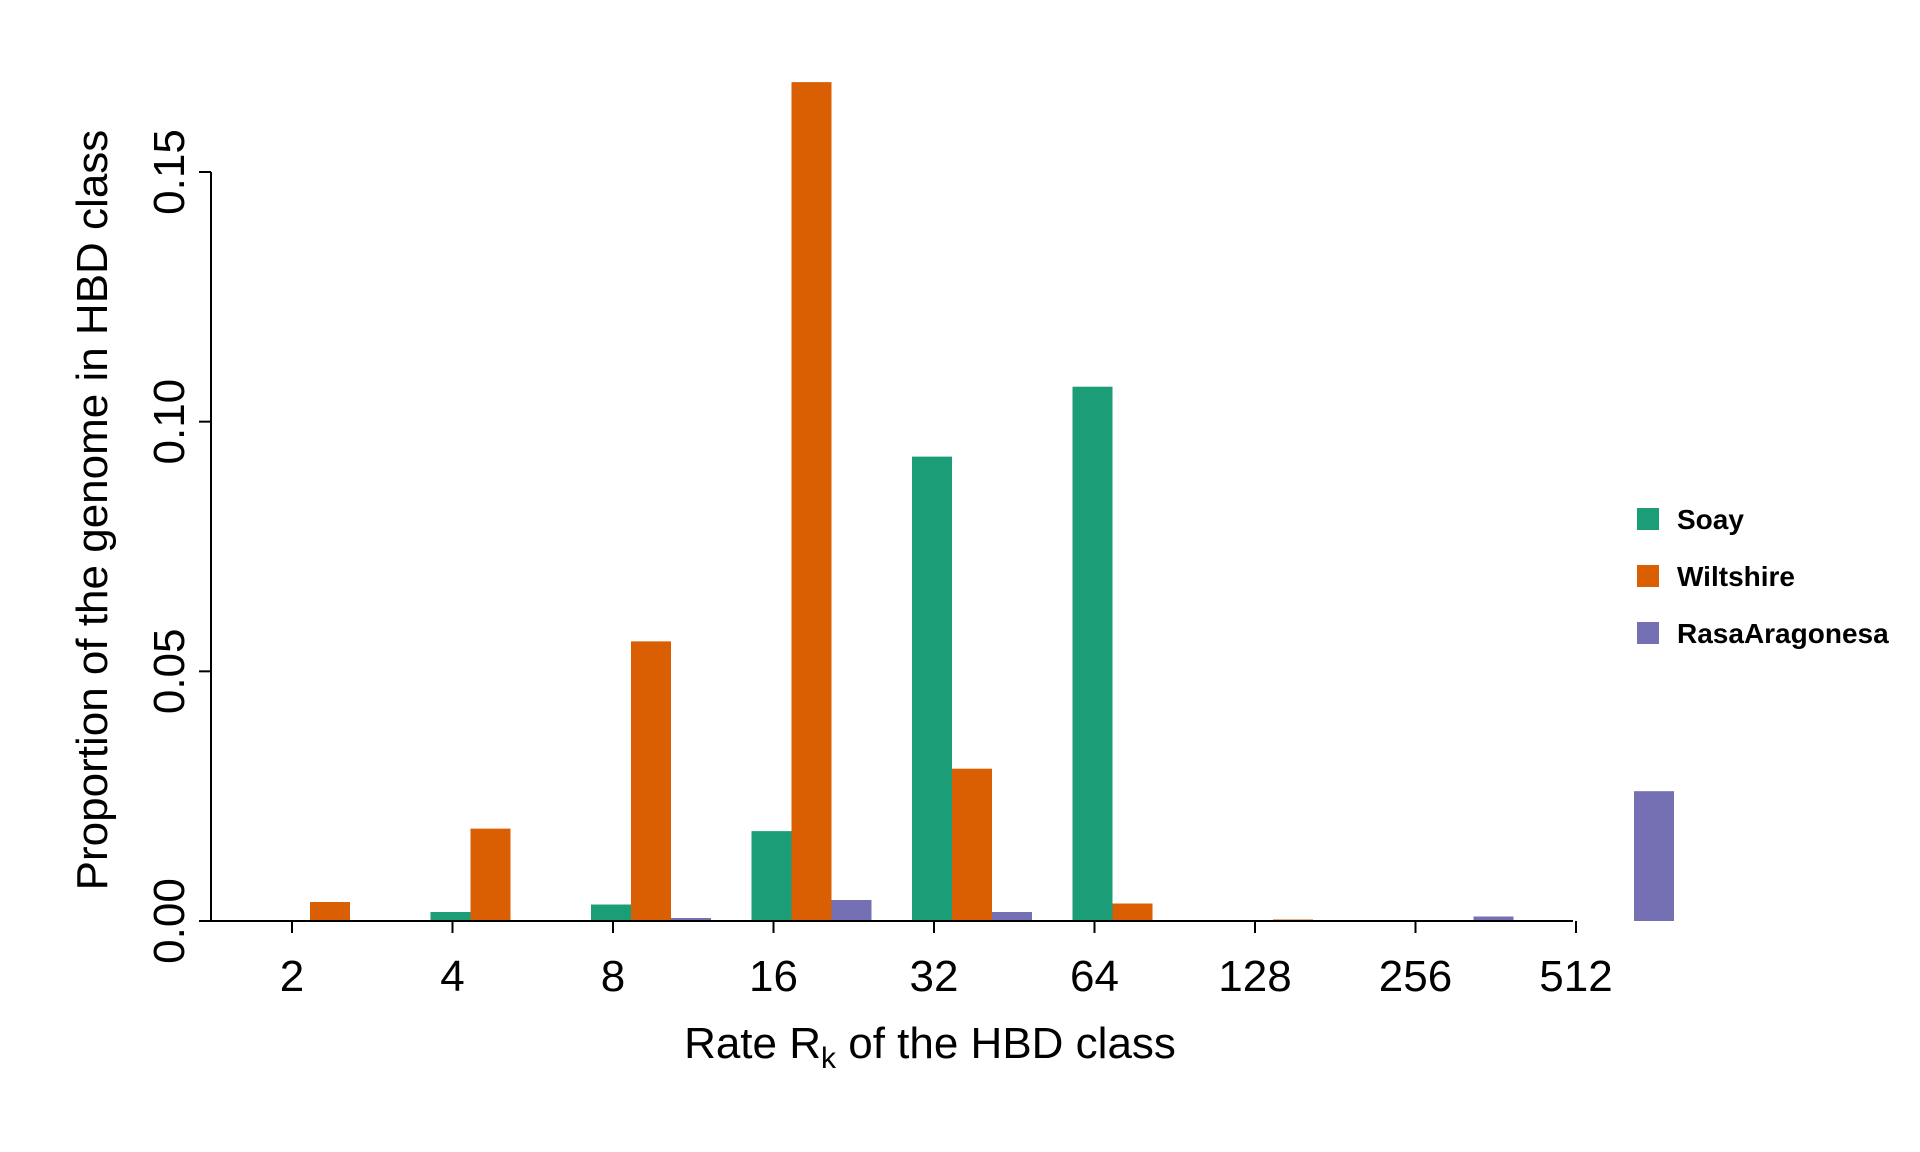 This screenshot has height=1152, width=1920. Describe the element at coordinates (169, 672) in the screenshot. I see `y-tick-label-0.05: 0.05` at that location.